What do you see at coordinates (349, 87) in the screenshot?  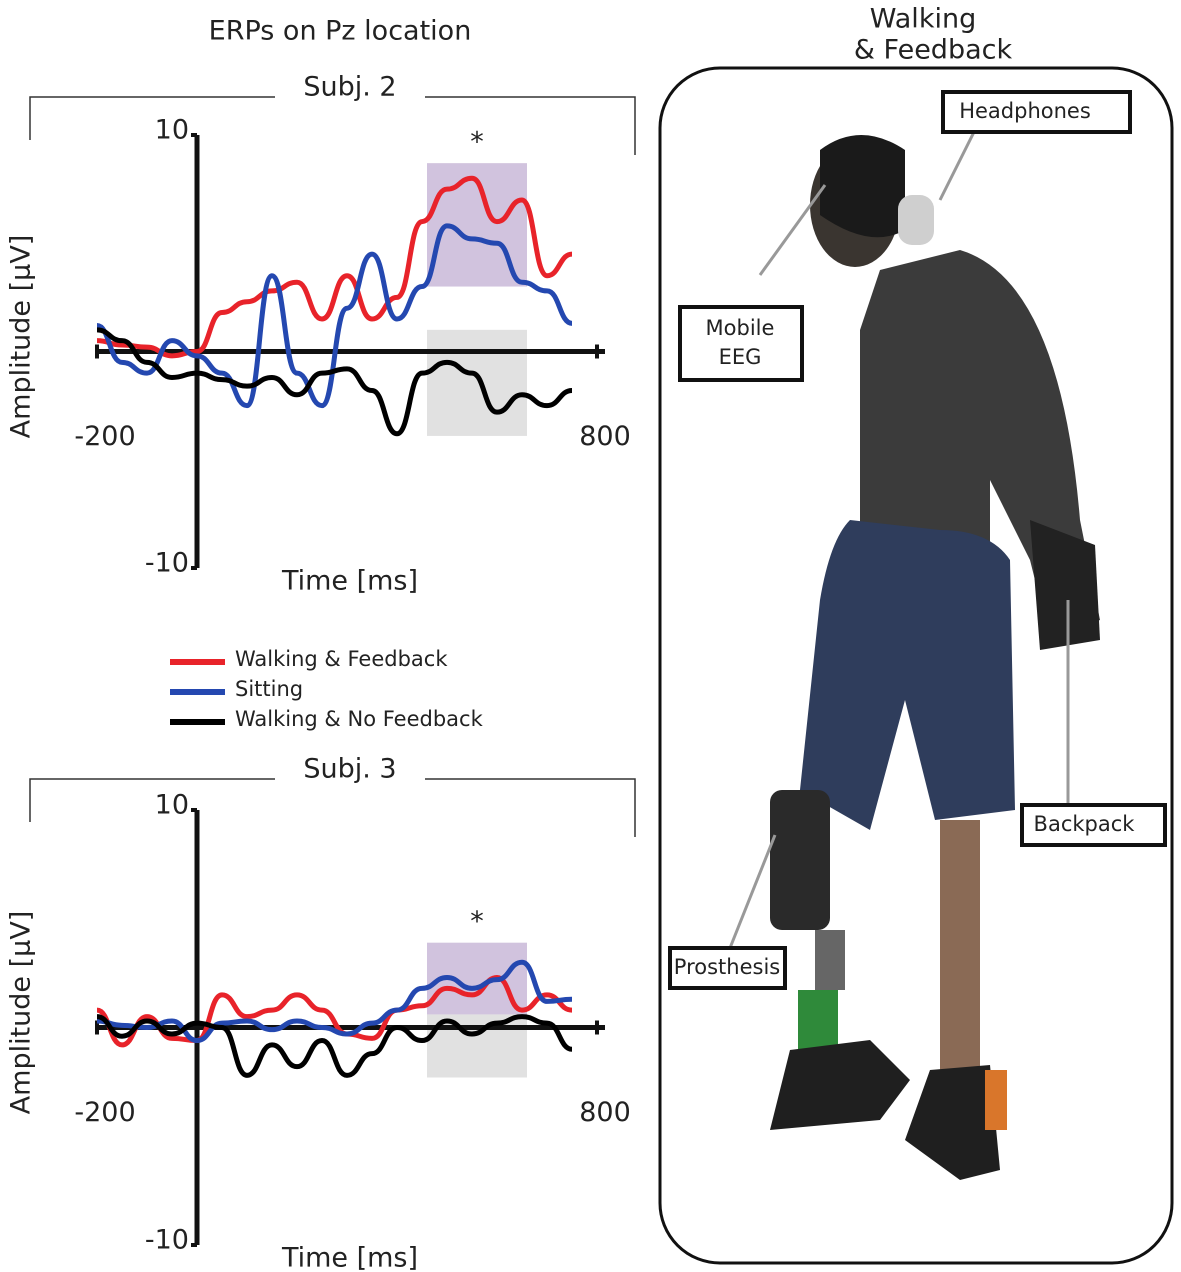 I see `chart-title: Subj. 2` at bounding box center [349, 87].